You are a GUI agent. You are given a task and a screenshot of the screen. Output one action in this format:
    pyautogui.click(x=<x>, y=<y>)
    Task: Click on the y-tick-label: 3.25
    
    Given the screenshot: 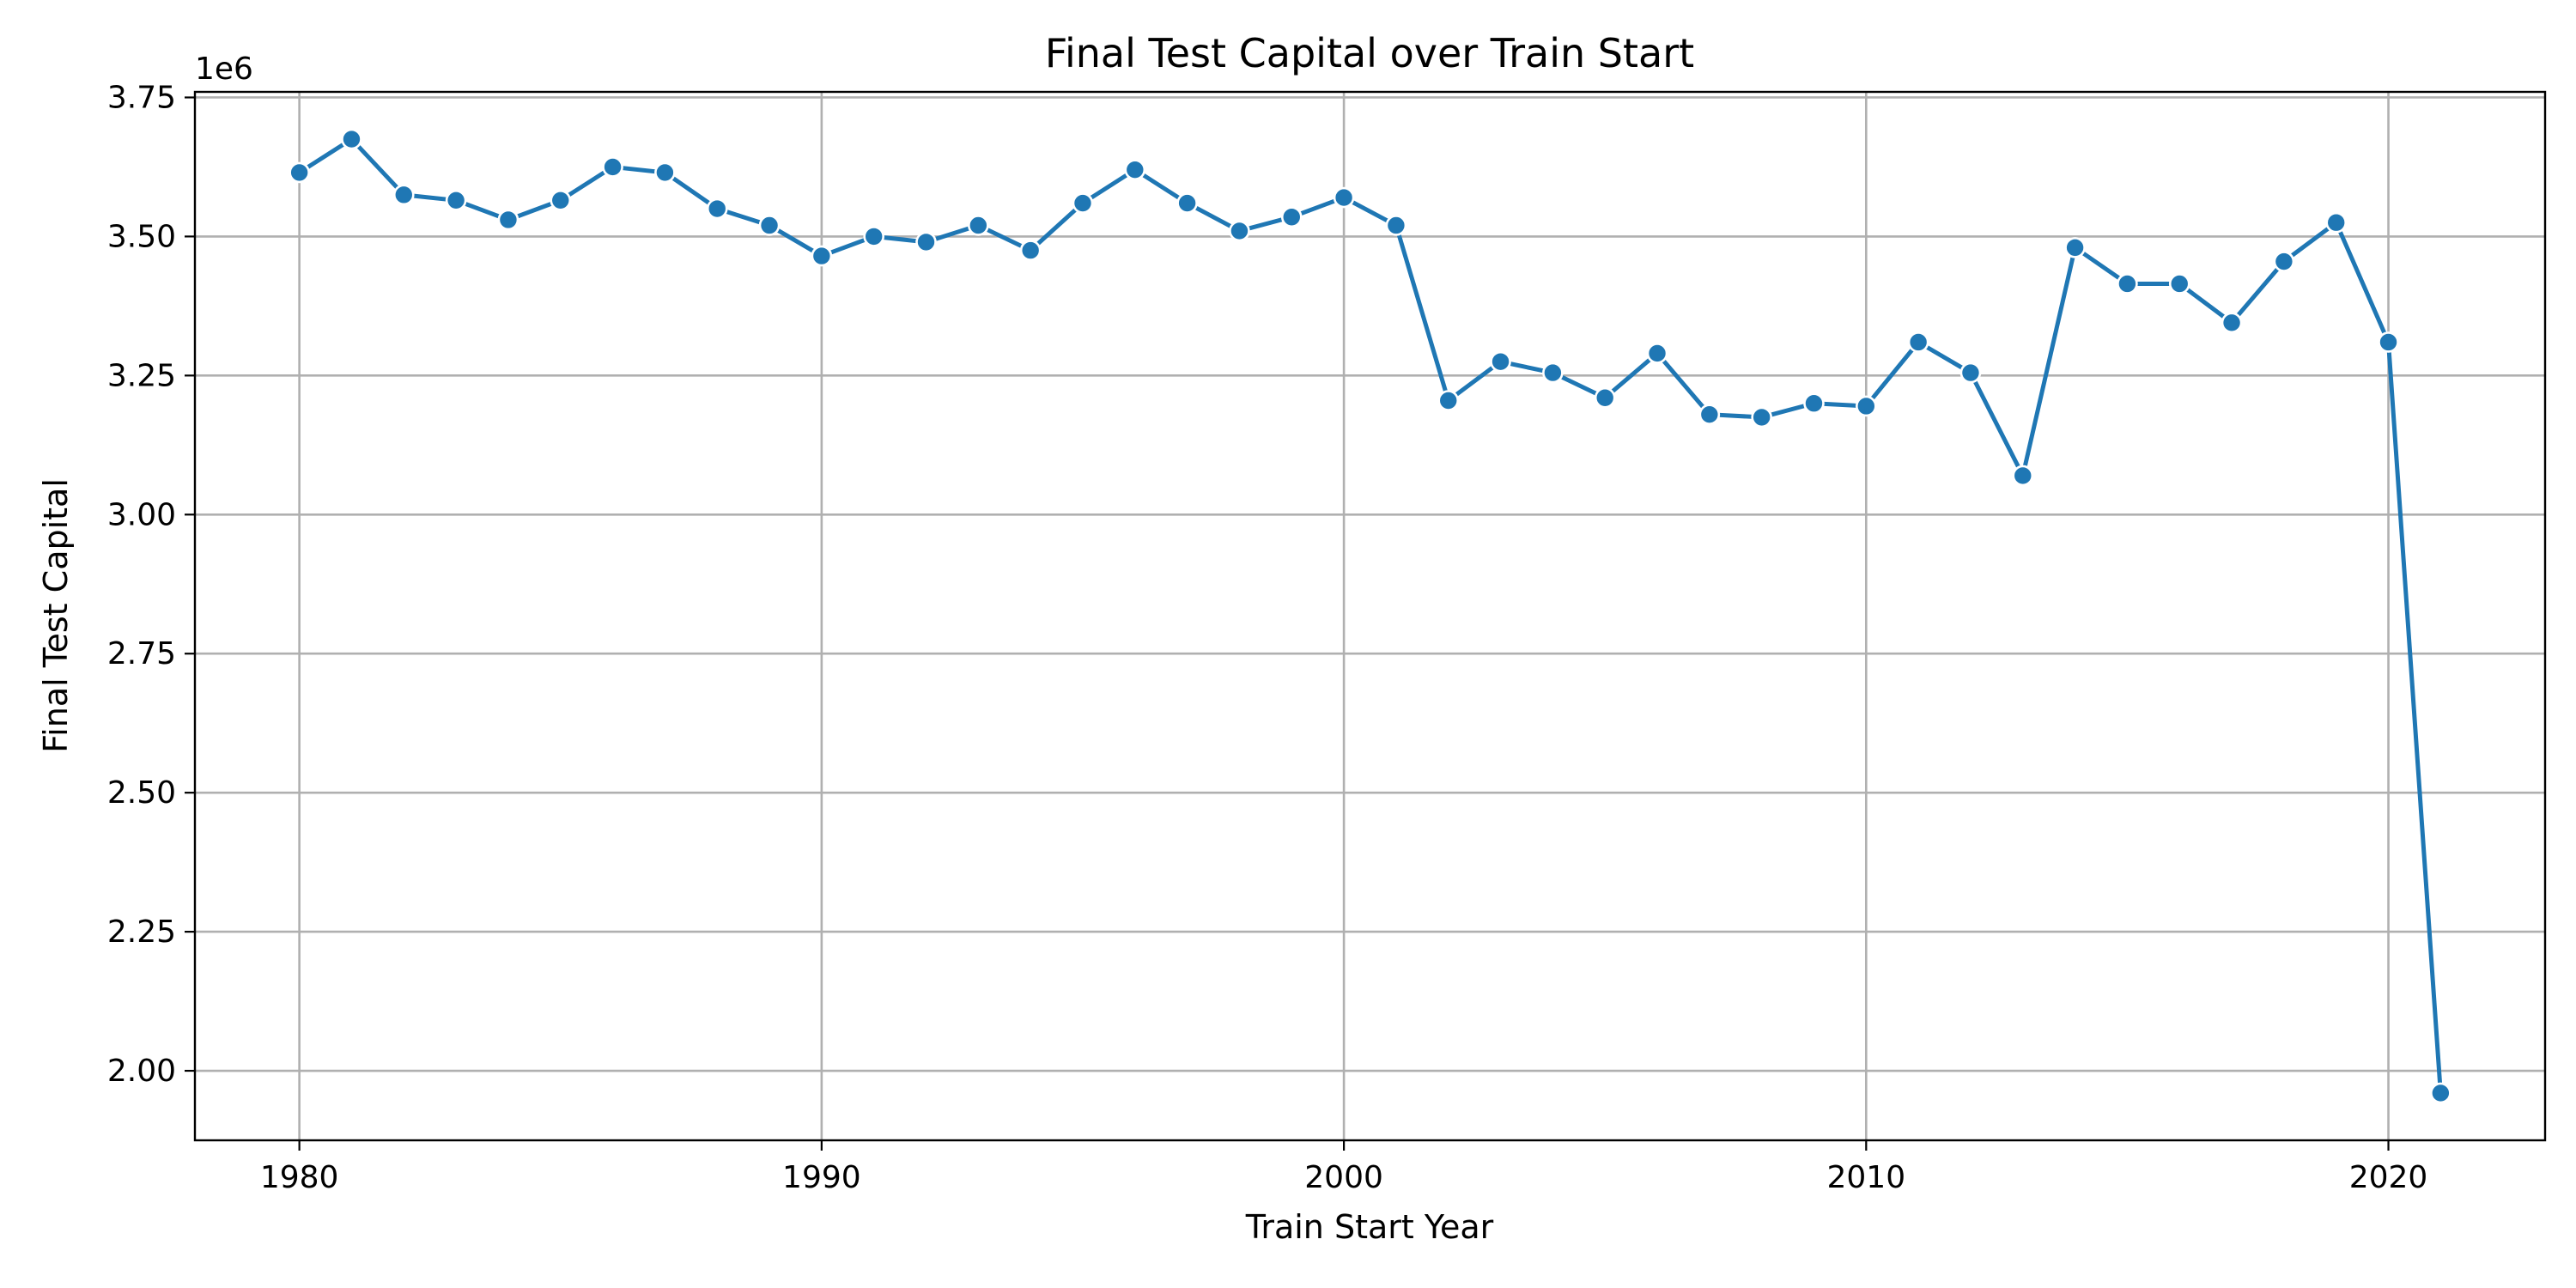 What is the action you would take?
    pyautogui.click(x=142, y=376)
    